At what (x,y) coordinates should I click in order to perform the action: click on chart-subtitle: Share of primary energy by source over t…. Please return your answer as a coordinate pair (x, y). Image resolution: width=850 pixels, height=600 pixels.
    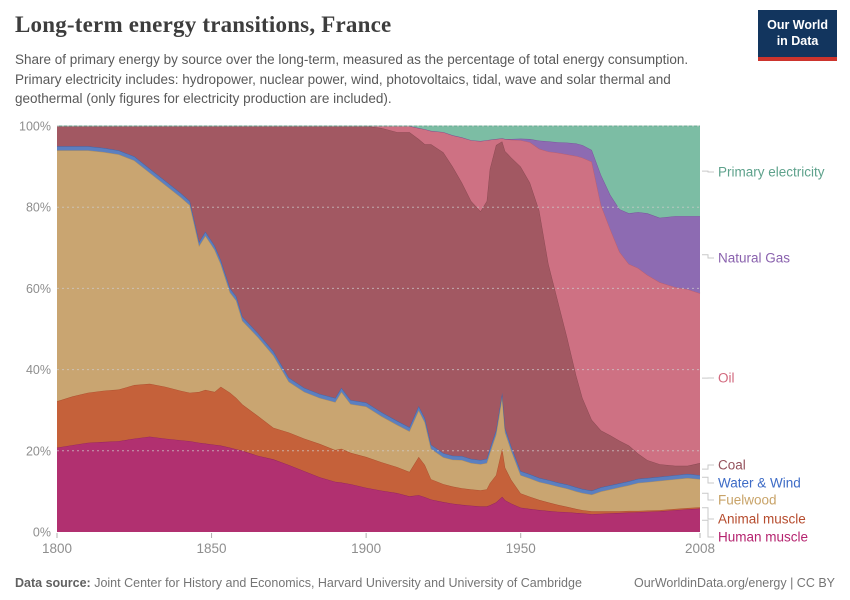
    Looking at the image, I should click on (352, 79).